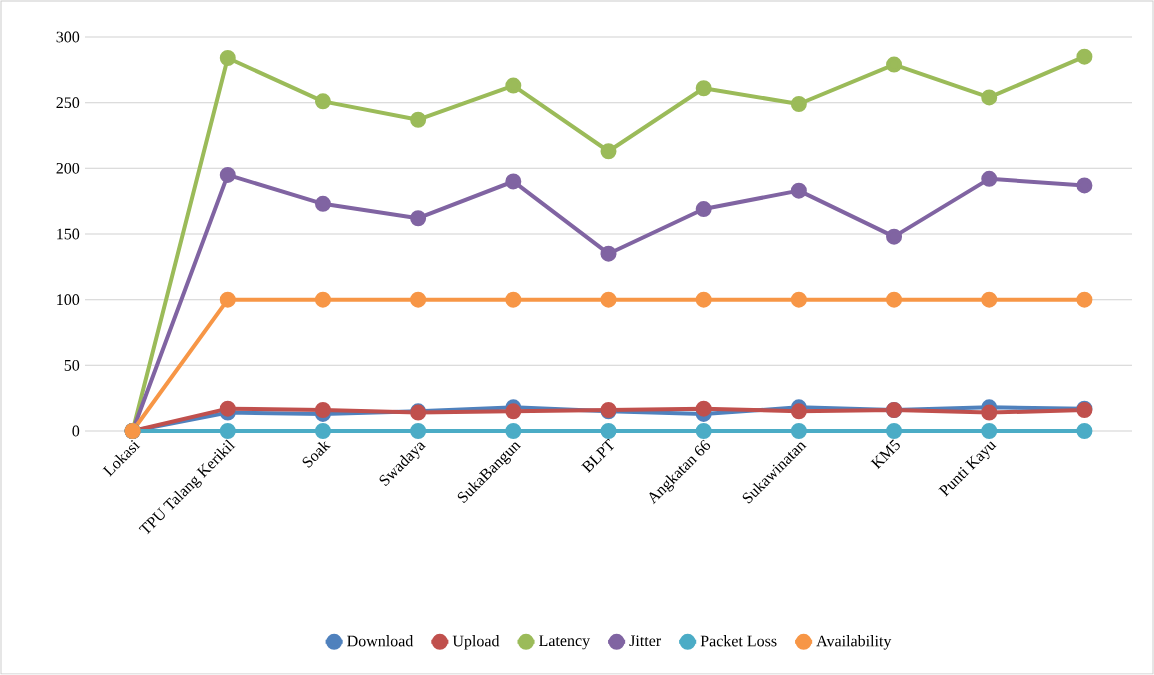 This screenshot has width=1154, height=675. What do you see at coordinates (68, 103) in the screenshot?
I see `y-tick-label: 250` at bounding box center [68, 103].